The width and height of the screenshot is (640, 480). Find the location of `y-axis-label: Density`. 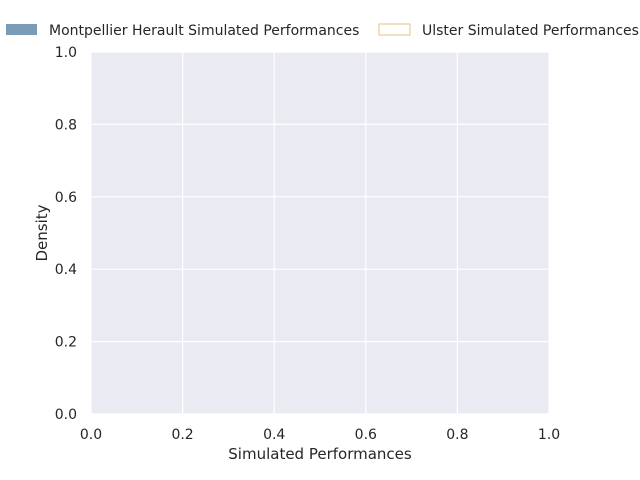

y-axis-label: Density is located at coordinates (42, 232).